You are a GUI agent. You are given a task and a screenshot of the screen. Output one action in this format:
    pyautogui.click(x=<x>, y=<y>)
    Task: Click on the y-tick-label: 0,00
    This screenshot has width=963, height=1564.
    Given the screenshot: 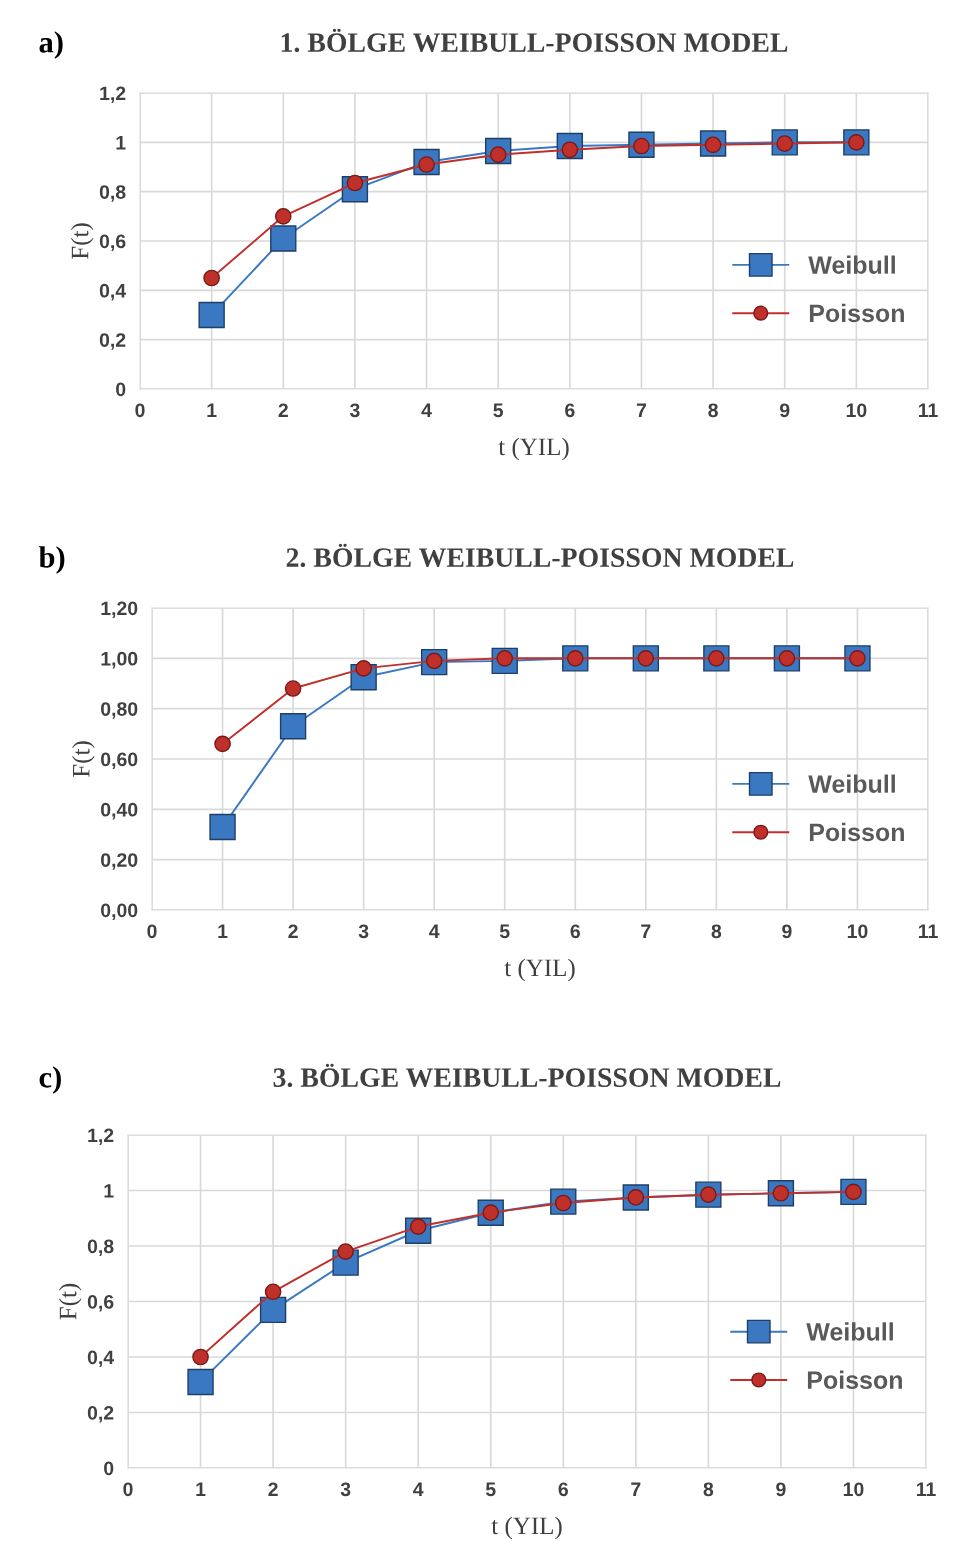 What is the action you would take?
    pyautogui.click(x=119, y=912)
    